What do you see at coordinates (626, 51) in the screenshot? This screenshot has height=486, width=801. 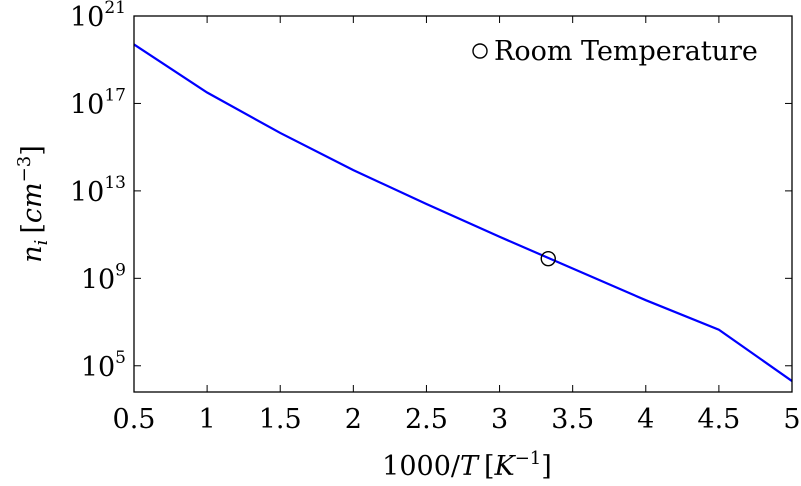 I see `legend-label: Room Temperature` at bounding box center [626, 51].